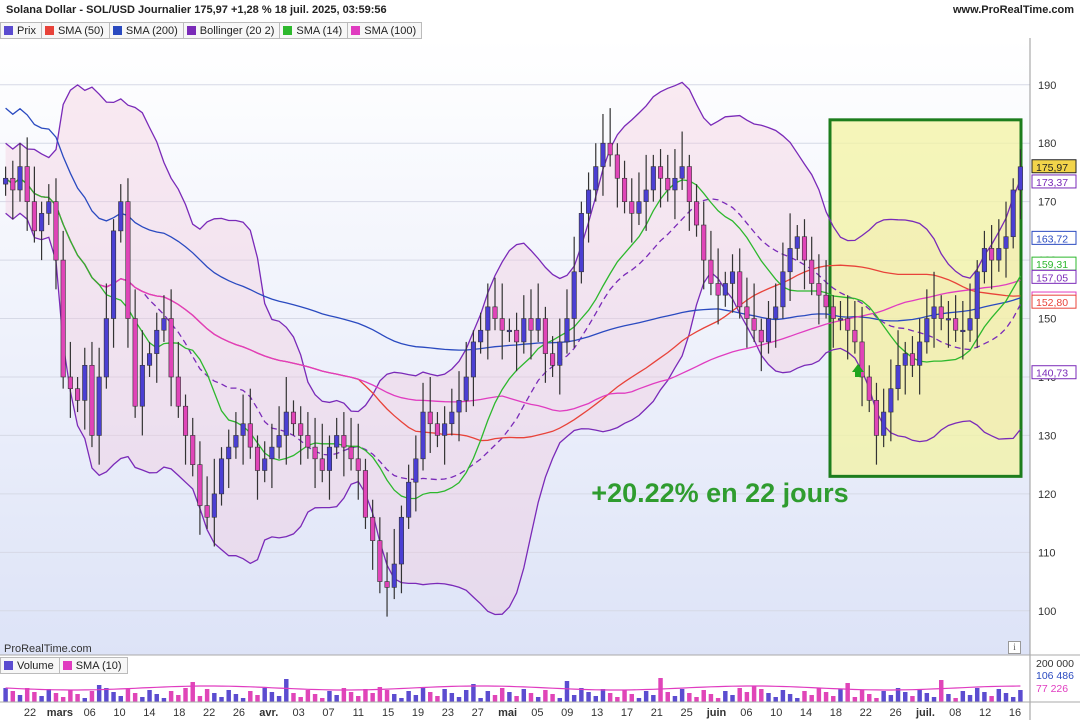 The height and width of the screenshot is (720, 1080). I want to click on x-tick-label: 18, so click(179, 713).